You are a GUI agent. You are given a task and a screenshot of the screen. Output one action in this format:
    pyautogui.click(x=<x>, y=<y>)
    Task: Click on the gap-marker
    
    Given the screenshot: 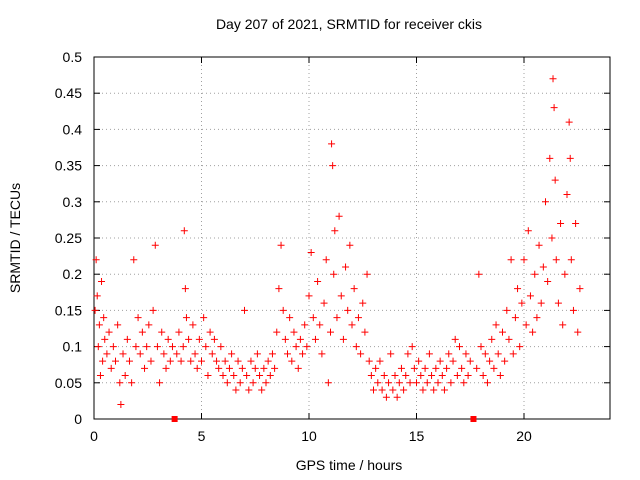 What is the action you would take?
    pyautogui.click(x=174, y=419)
    